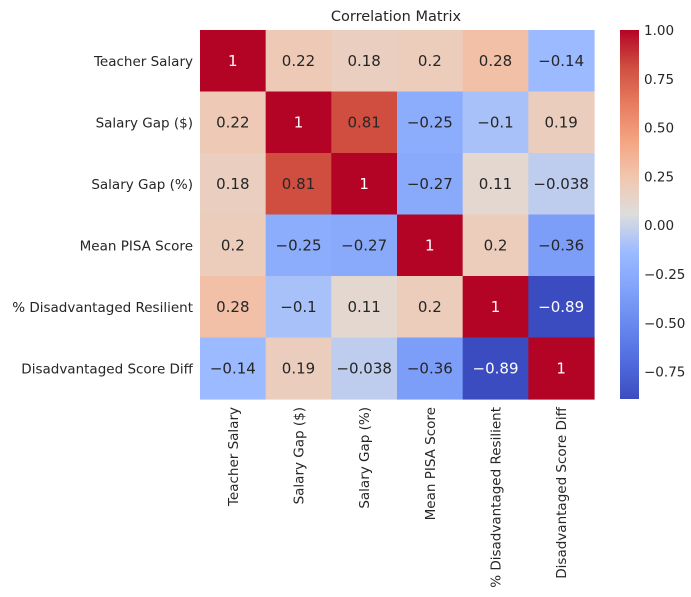  Describe the element at coordinates (136, 246) in the screenshot. I see `y-tick-label: Mean PISA Score` at that location.